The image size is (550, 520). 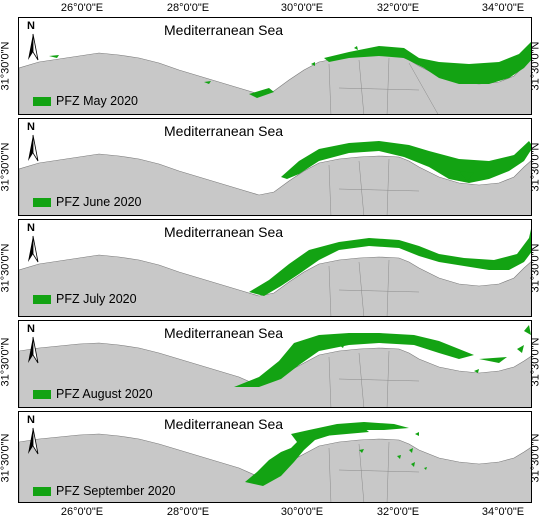 I want to click on lon-tick-top-32: 32°0'0"E, so click(x=398, y=8).